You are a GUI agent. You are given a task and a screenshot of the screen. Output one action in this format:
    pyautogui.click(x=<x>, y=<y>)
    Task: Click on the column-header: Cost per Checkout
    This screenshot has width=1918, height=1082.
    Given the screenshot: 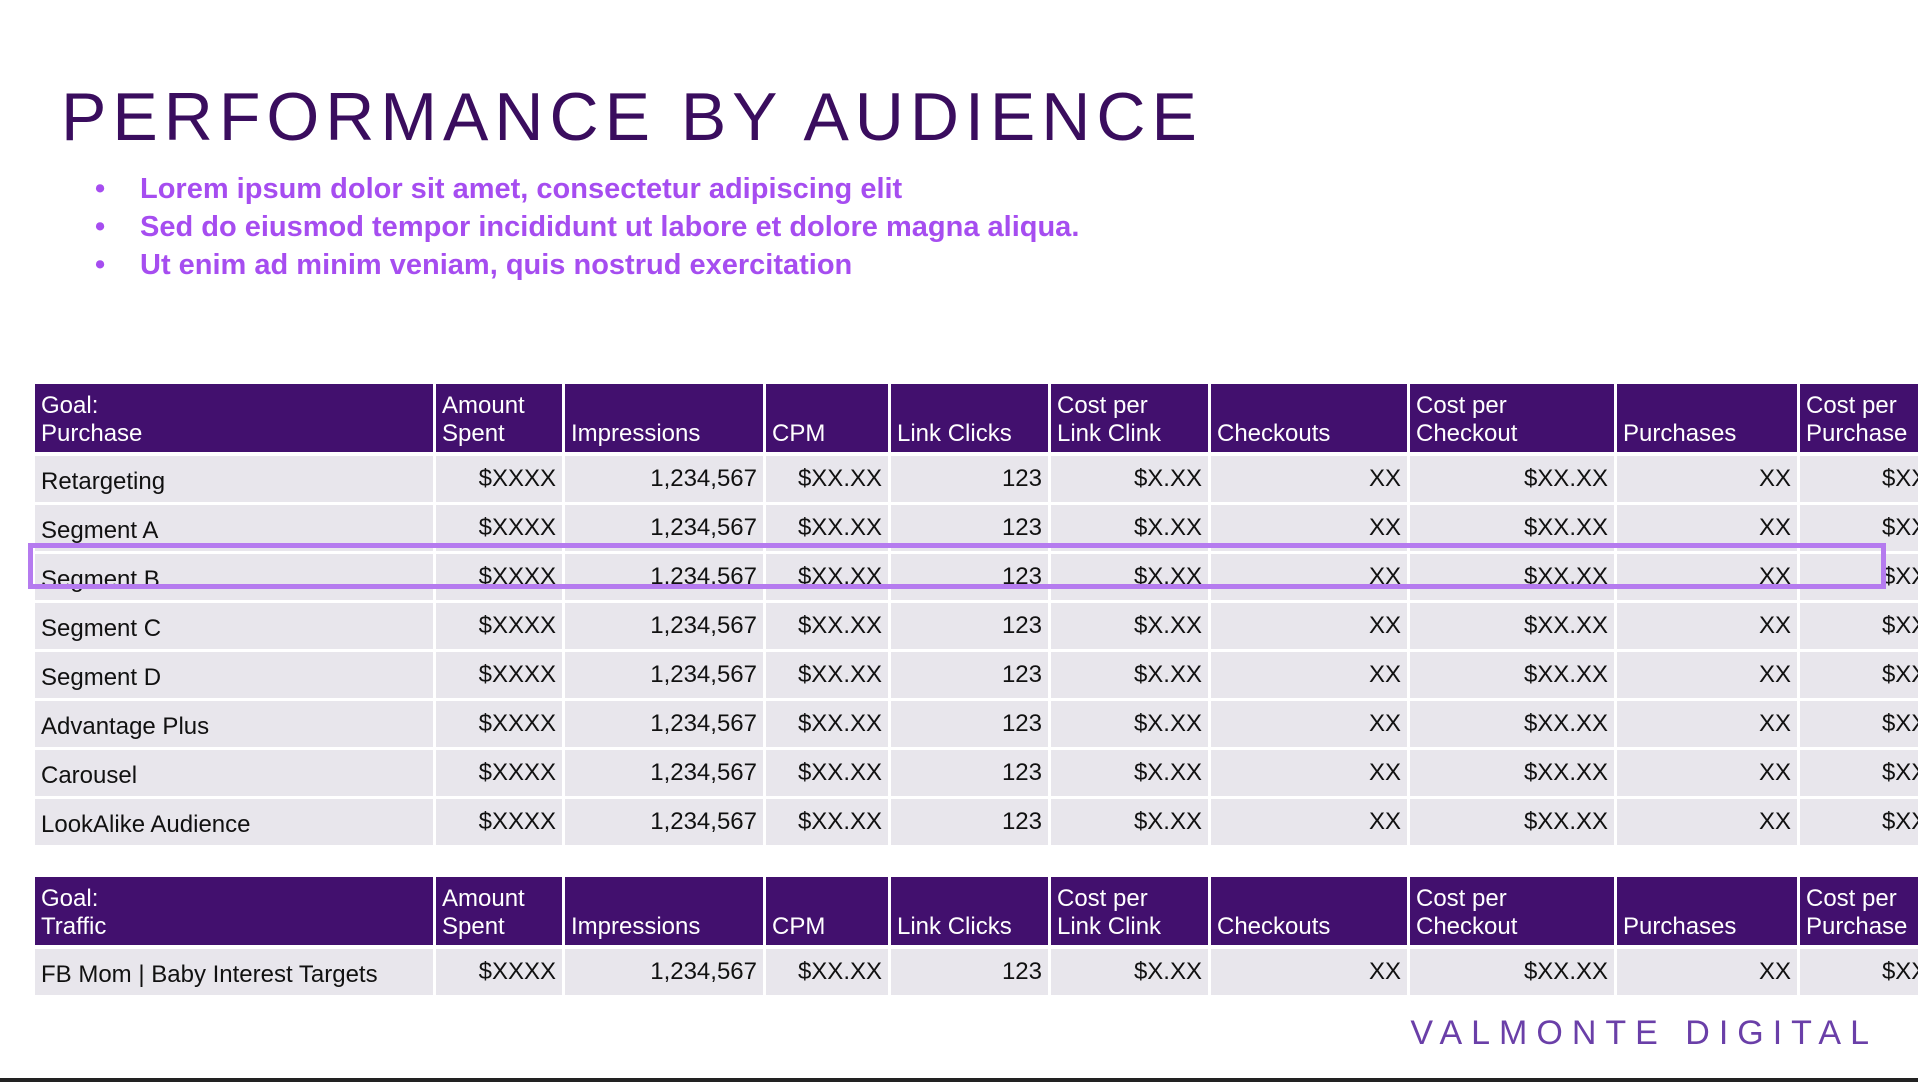 What is the action you would take?
    pyautogui.click(x=1512, y=420)
    